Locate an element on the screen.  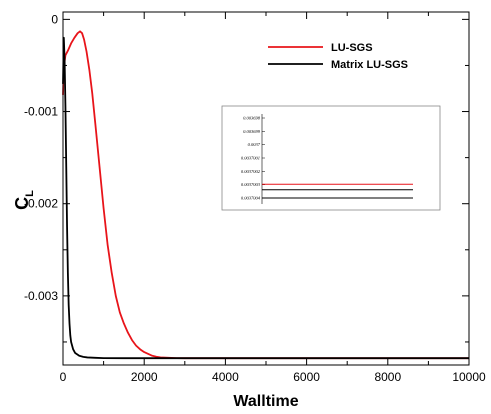
inset-tick-label: 0.0037003 is located at coordinates (251, 184).